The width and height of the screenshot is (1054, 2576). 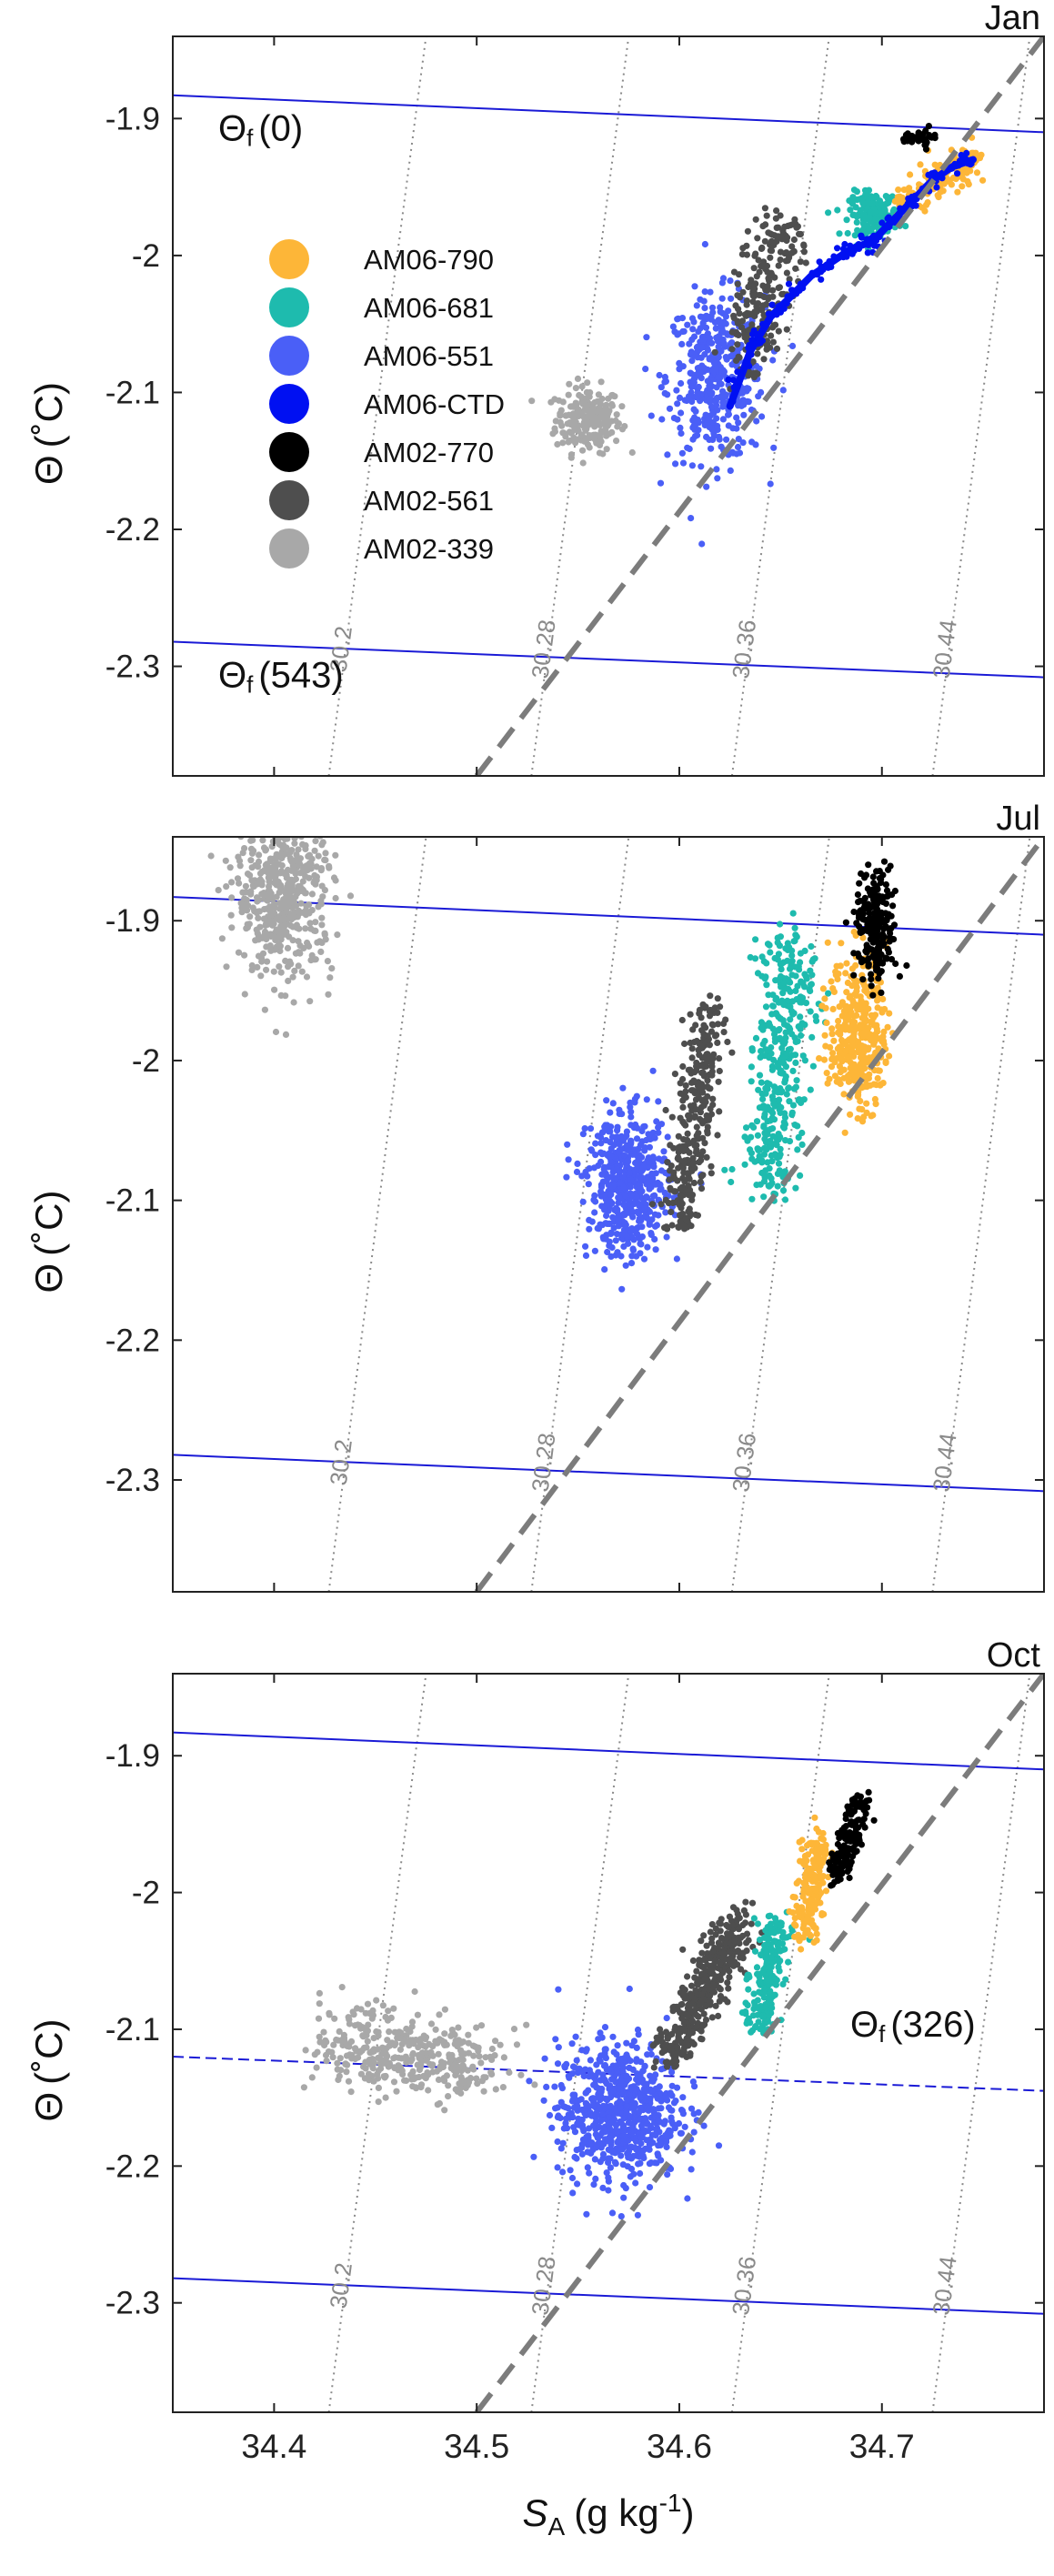 I want to click on y-tick-label: -2.2, so click(x=132, y=530).